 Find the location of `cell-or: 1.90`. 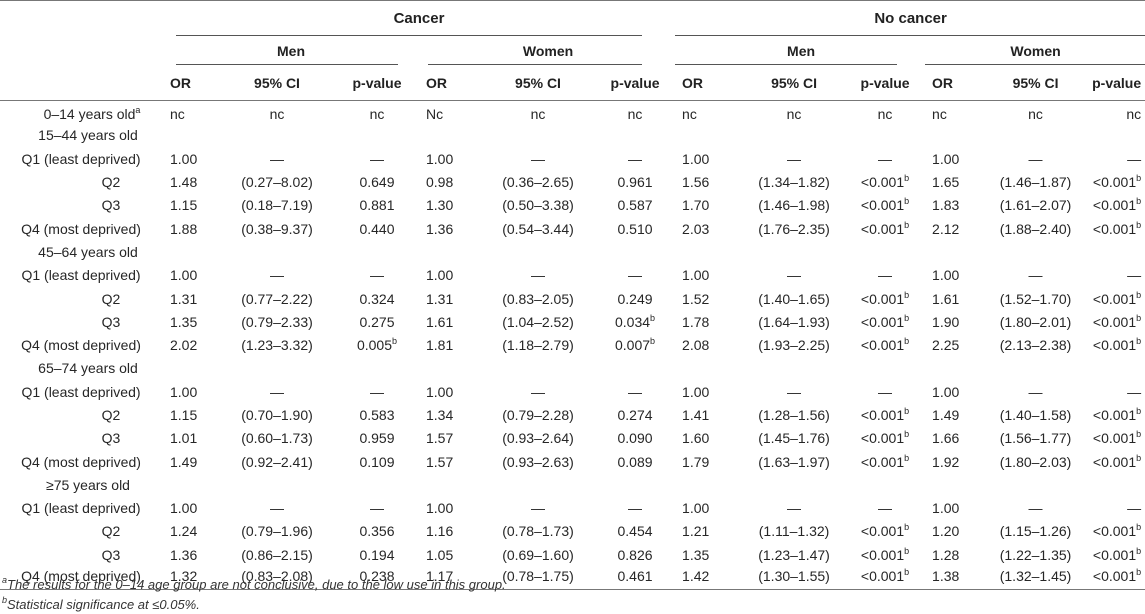

cell-or: 1.90 is located at coordinates (955, 321).